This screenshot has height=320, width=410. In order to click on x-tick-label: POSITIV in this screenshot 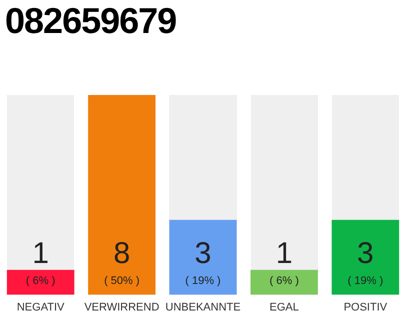, I will do `click(366, 307)`.